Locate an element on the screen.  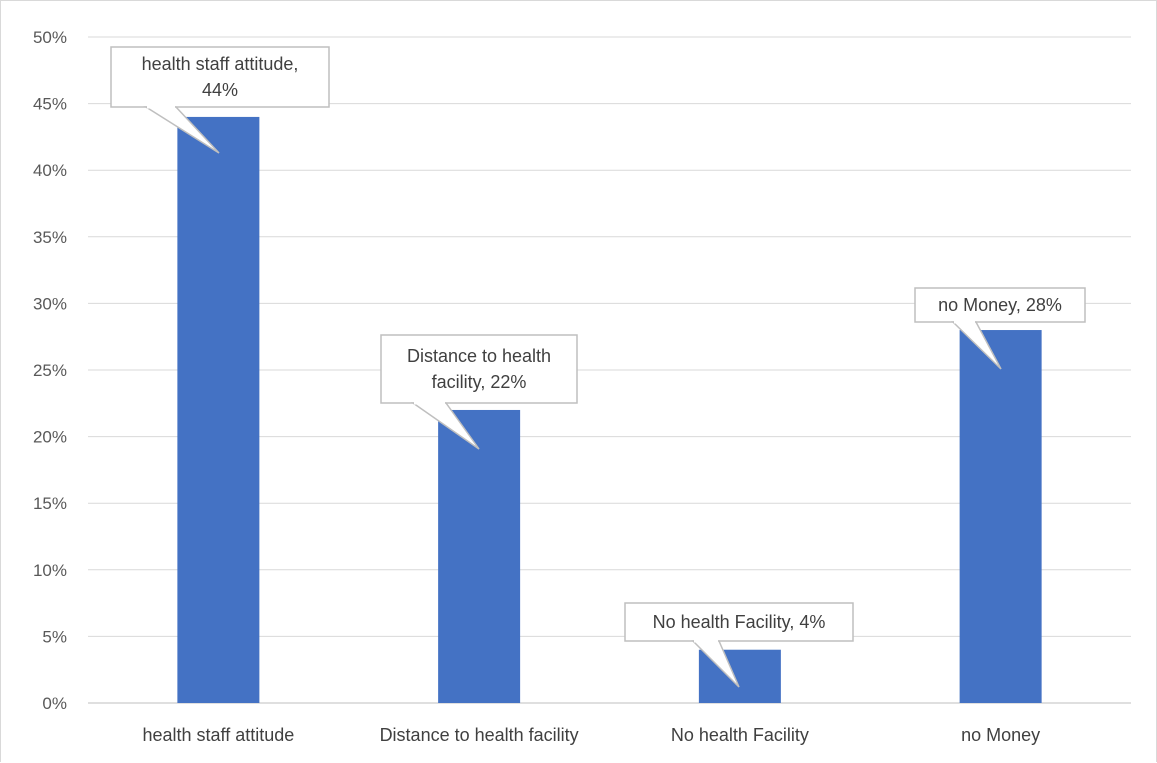
y-tick-label: 15% is located at coordinates (50, 503).